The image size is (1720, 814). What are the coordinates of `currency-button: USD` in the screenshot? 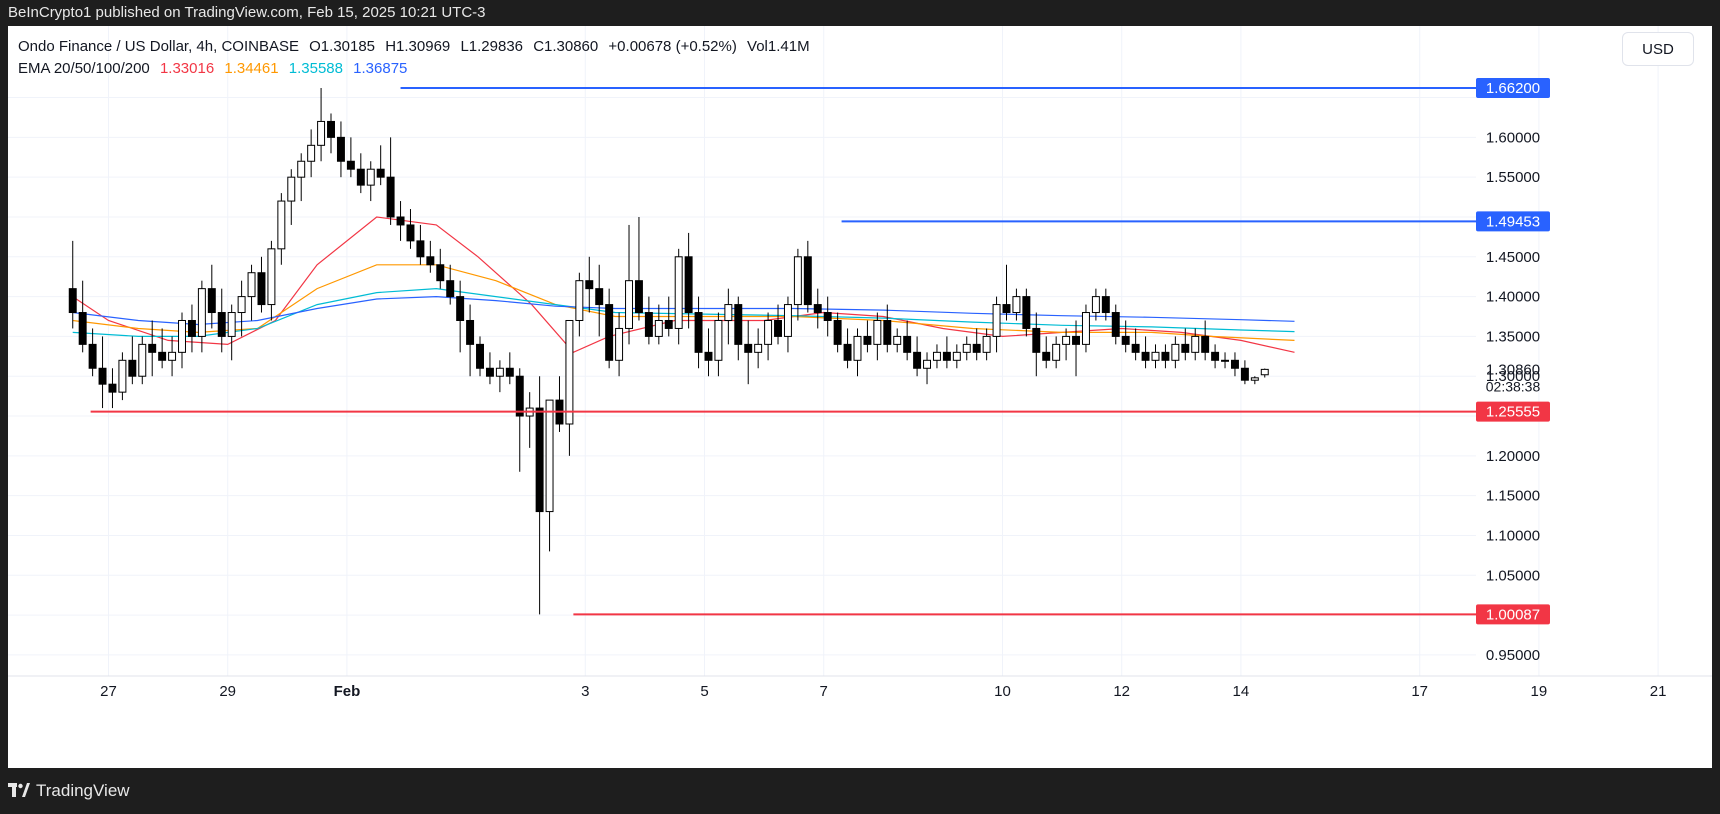 It's located at (1658, 49).